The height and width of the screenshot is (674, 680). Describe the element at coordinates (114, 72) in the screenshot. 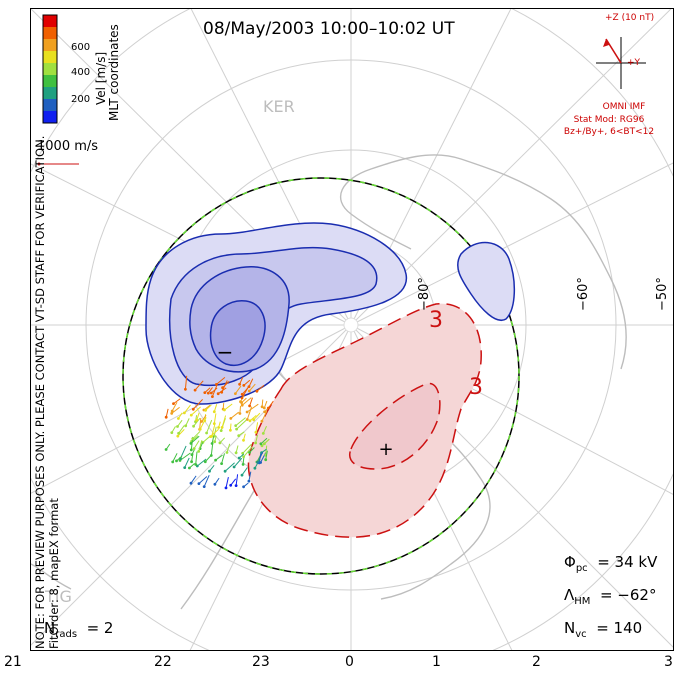

I see `coordinate-system-label: MLT coordinates` at that location.